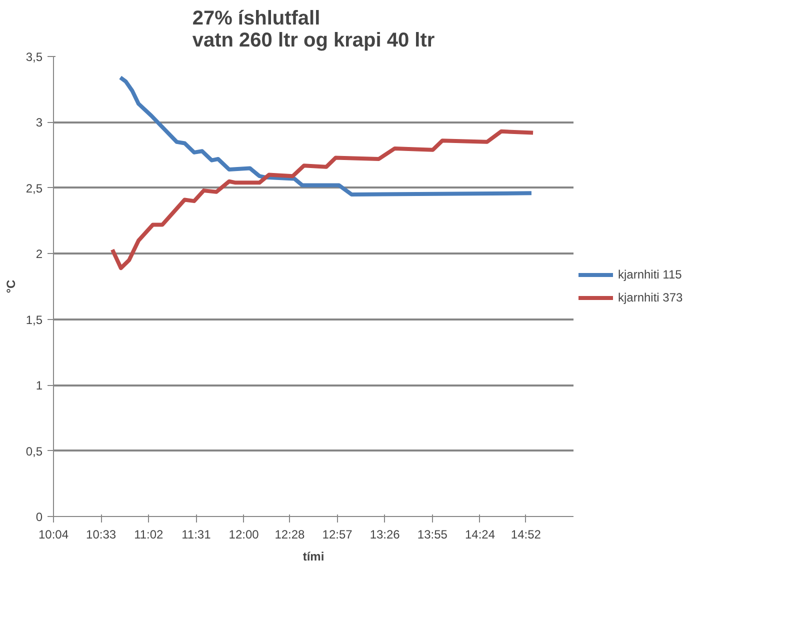 The height and width of the screenshot is (627, 789). I want to click on chart-title: 27% íshlutfall vatn 260 ltr og krapi 40 ltr, so click(313, 30).